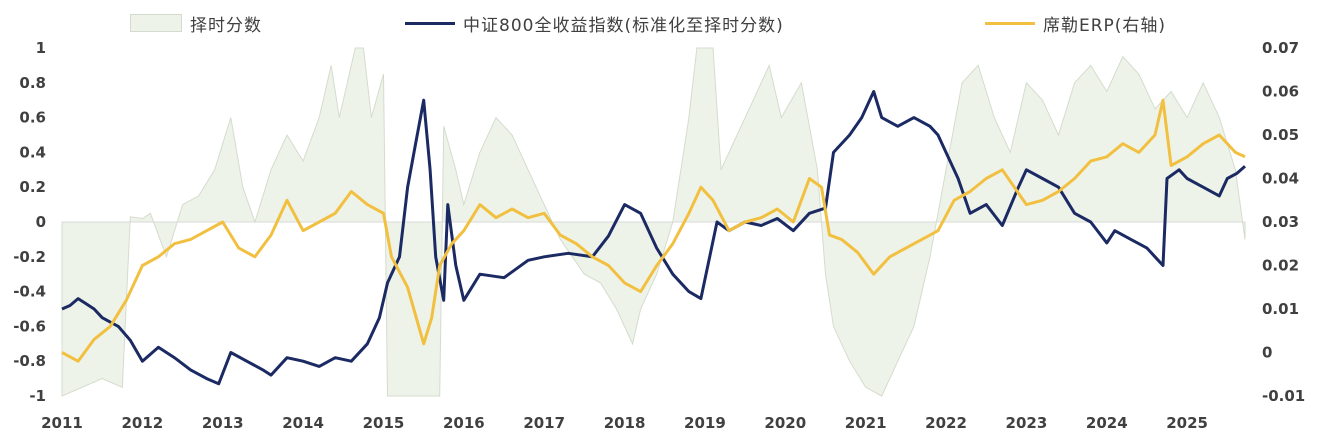 The width and height of the screenshot is (1320, 438). I want to click on x-tick-label: 2018, so click(625, 423).